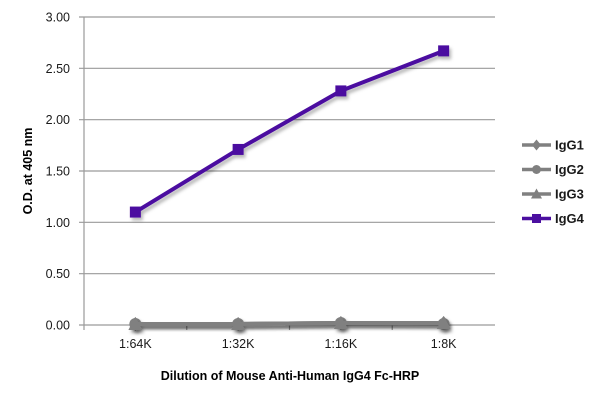 The image size is (600, 403). I want to click on y-tick-label: 2.00, so click(58, 120).